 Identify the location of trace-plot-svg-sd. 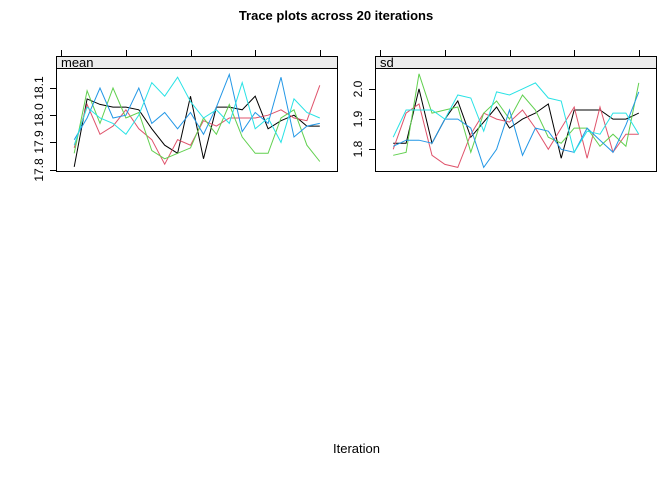
(516, 121).